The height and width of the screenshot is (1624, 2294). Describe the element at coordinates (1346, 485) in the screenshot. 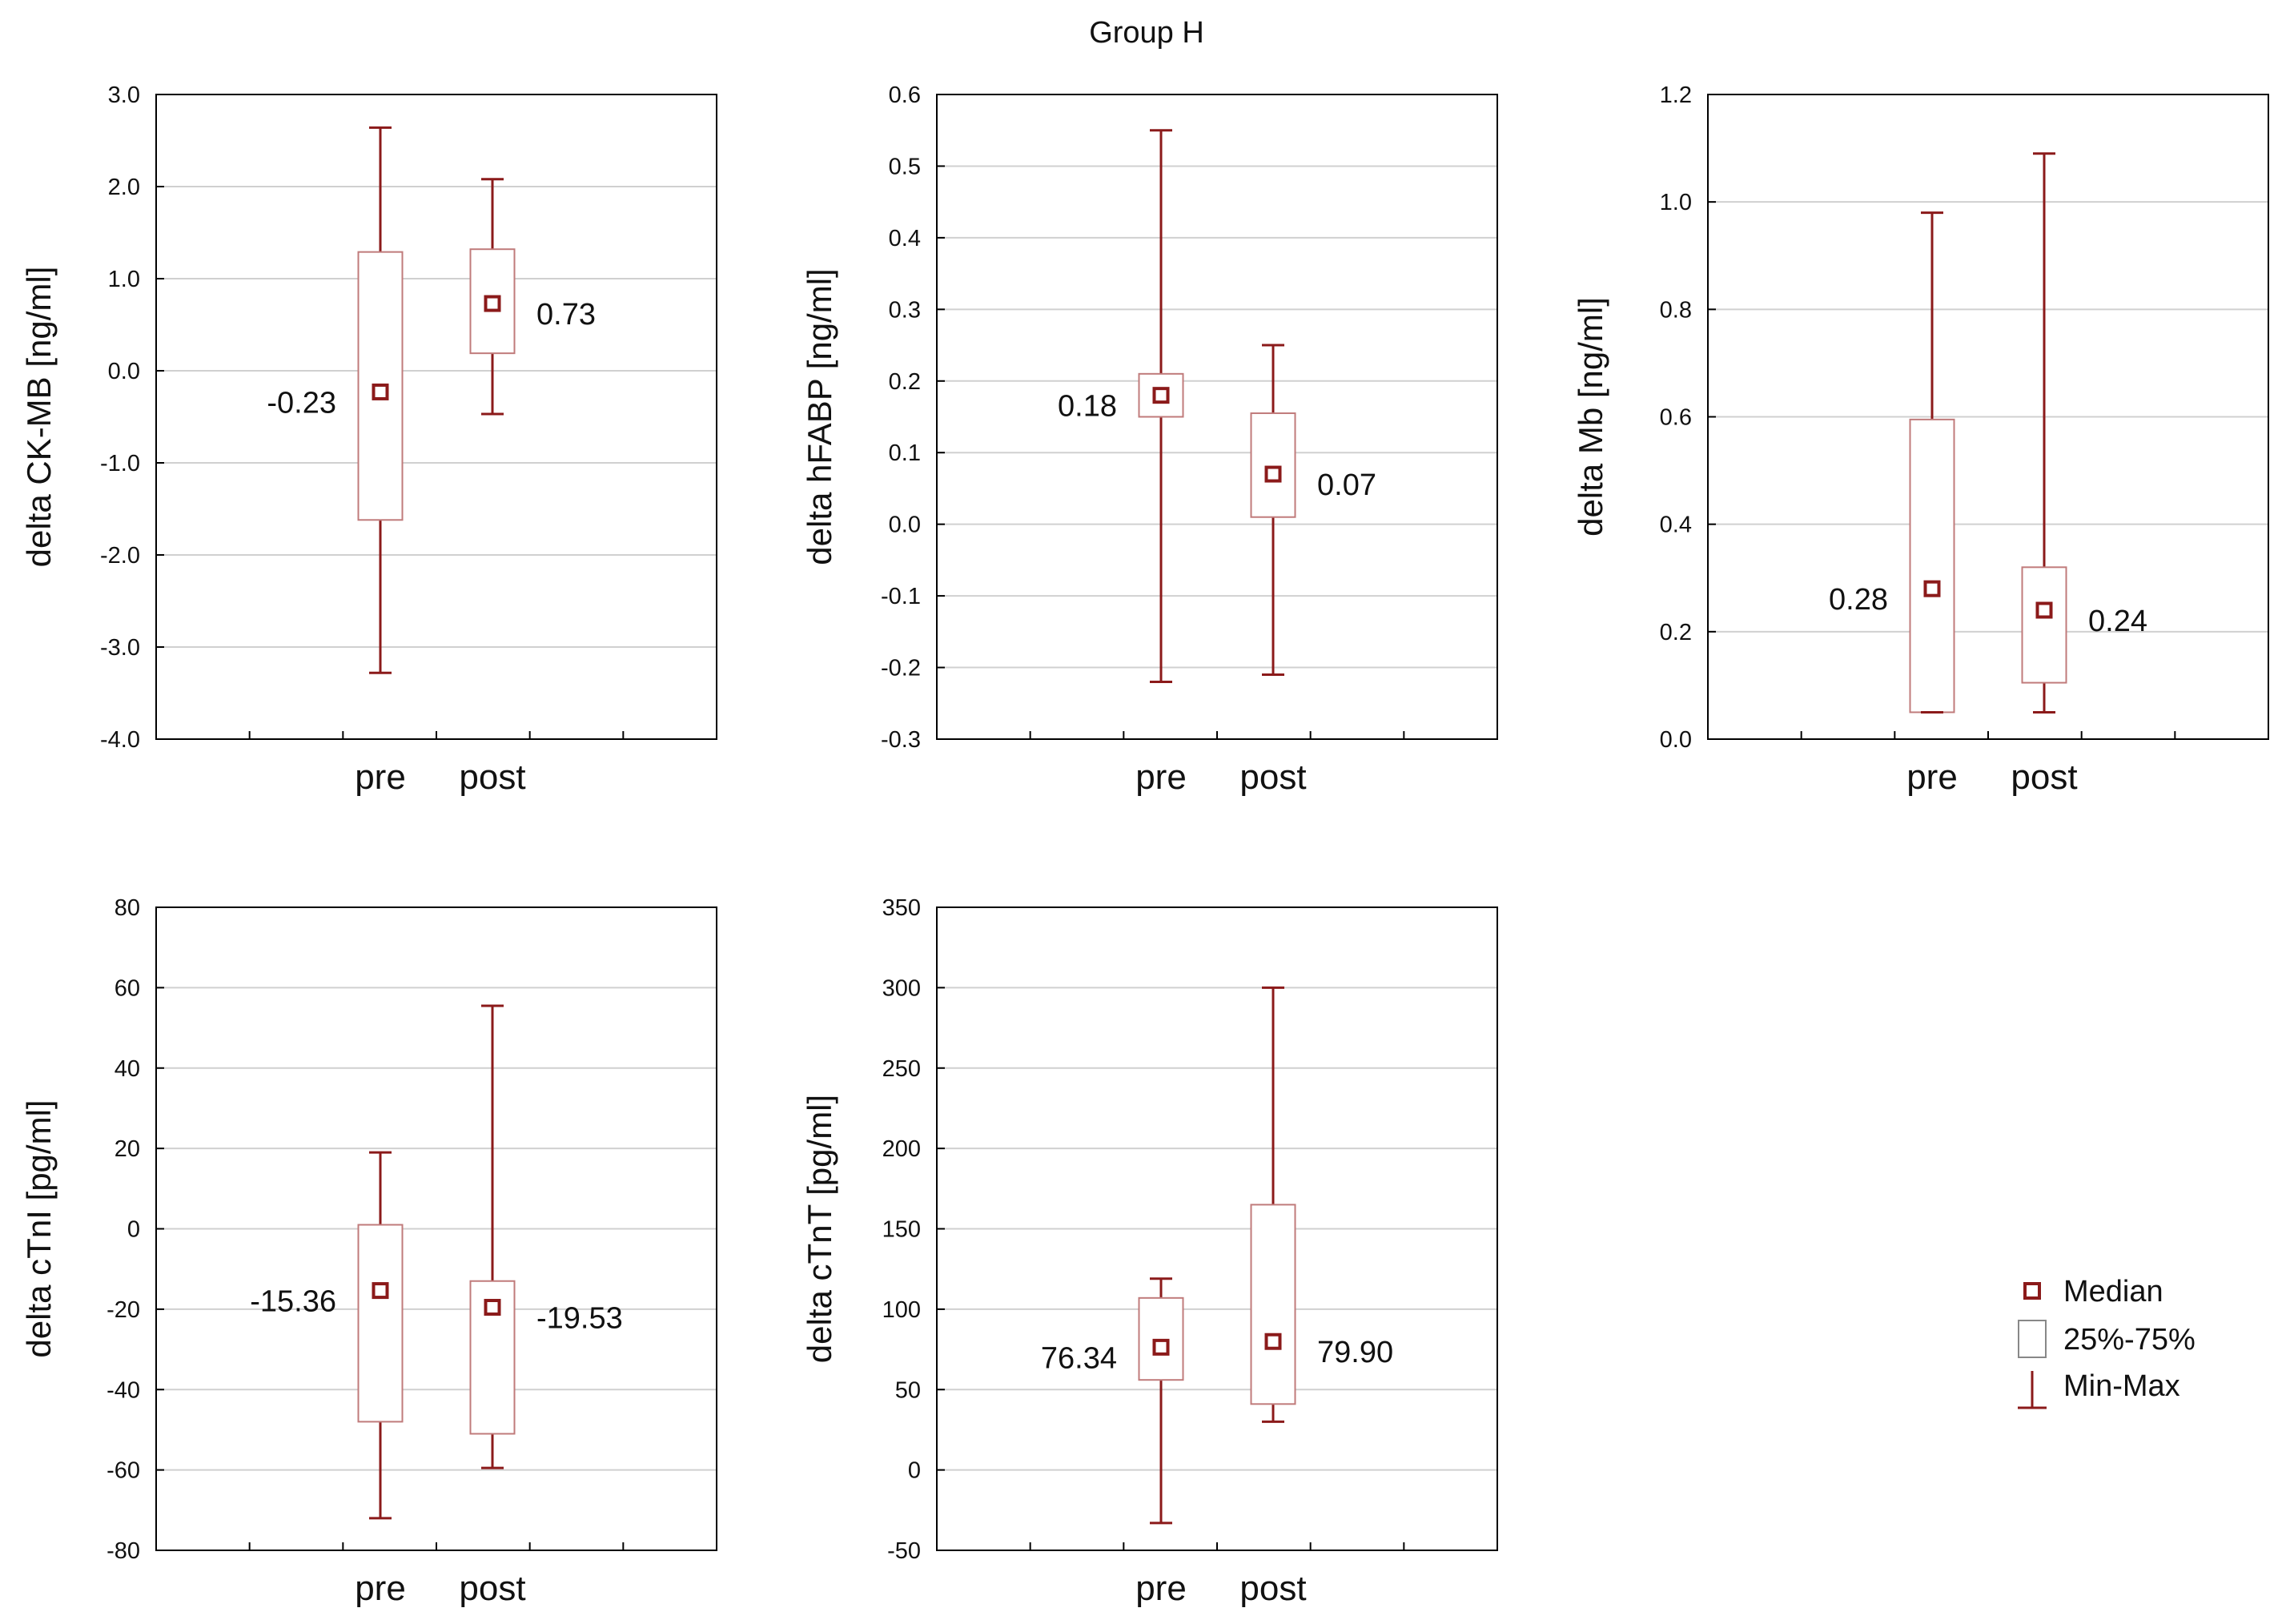

I see `median-value-label: 0.07` at that location.